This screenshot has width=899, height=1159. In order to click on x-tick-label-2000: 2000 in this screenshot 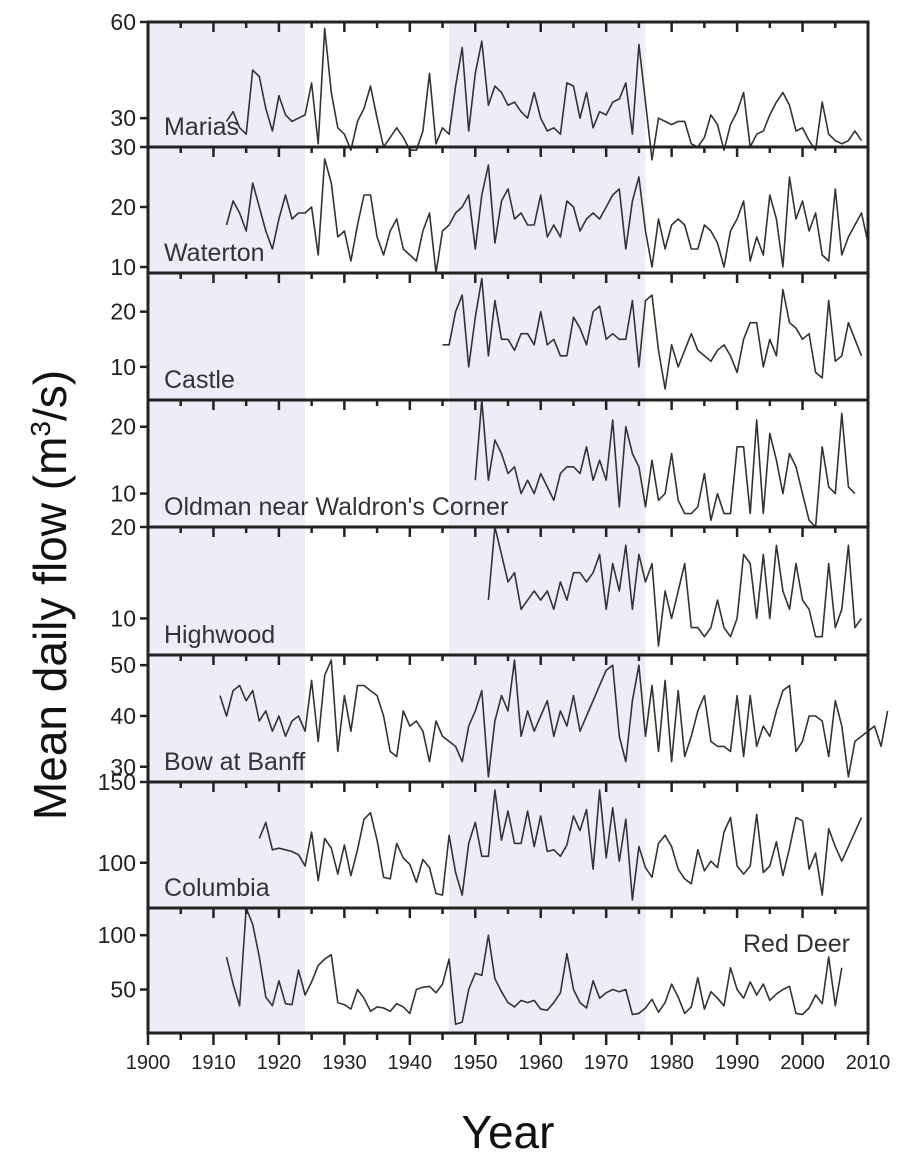, I will do `click(802, 1063)`.